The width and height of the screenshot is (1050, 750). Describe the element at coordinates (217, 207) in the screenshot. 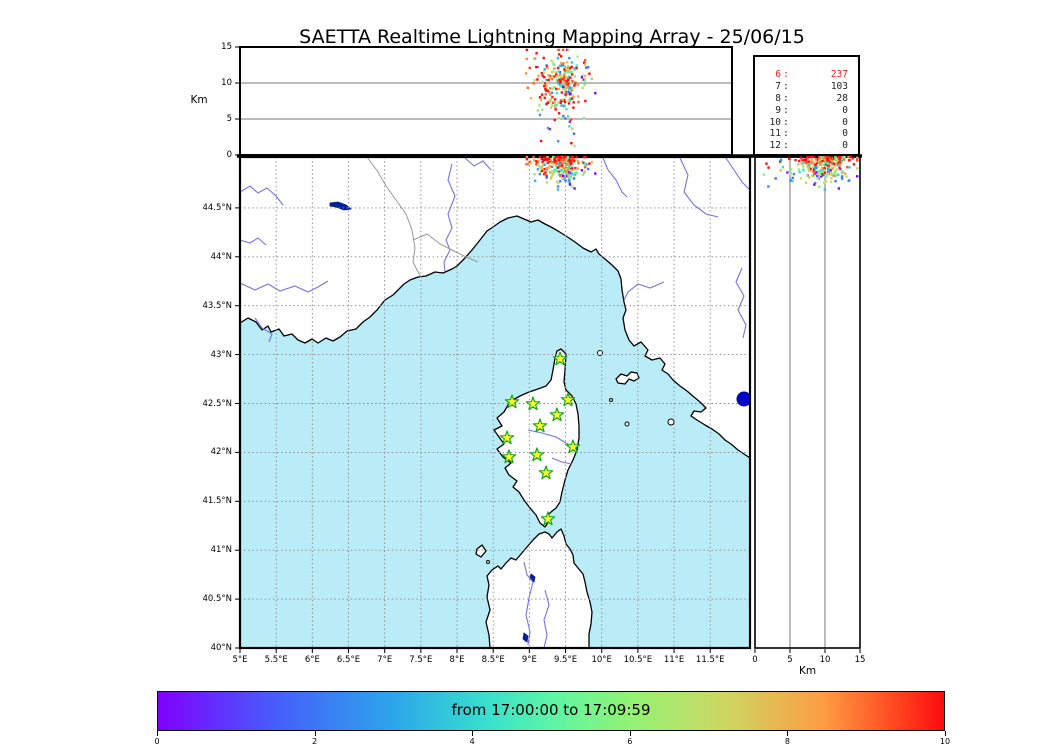

I see `lat-tick-label: 44.5°N` at that location.